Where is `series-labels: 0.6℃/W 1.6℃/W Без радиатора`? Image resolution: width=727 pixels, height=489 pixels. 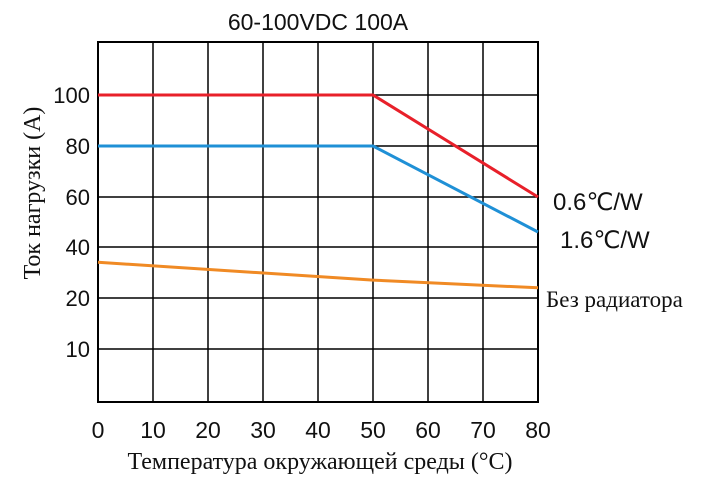
series-labels: 0.6℃/W 1.6℃/W Без радиатора is located at coordinates (614, 250).